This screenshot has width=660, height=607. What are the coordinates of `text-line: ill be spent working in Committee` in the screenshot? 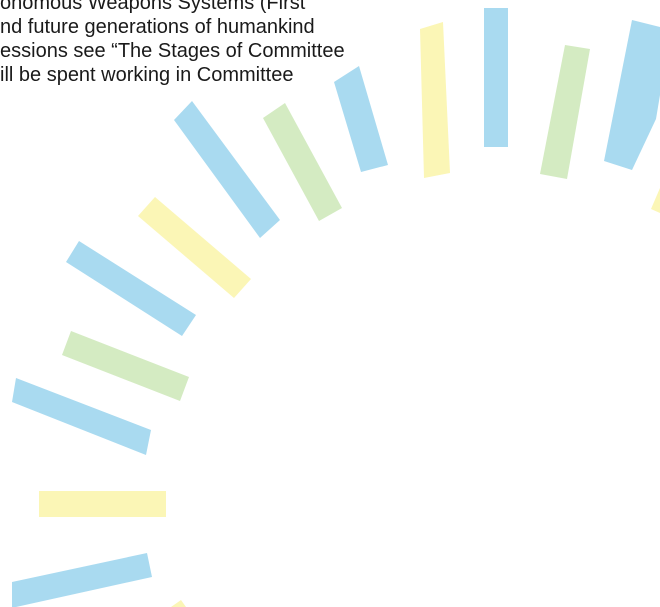 It's located at (147, 75).